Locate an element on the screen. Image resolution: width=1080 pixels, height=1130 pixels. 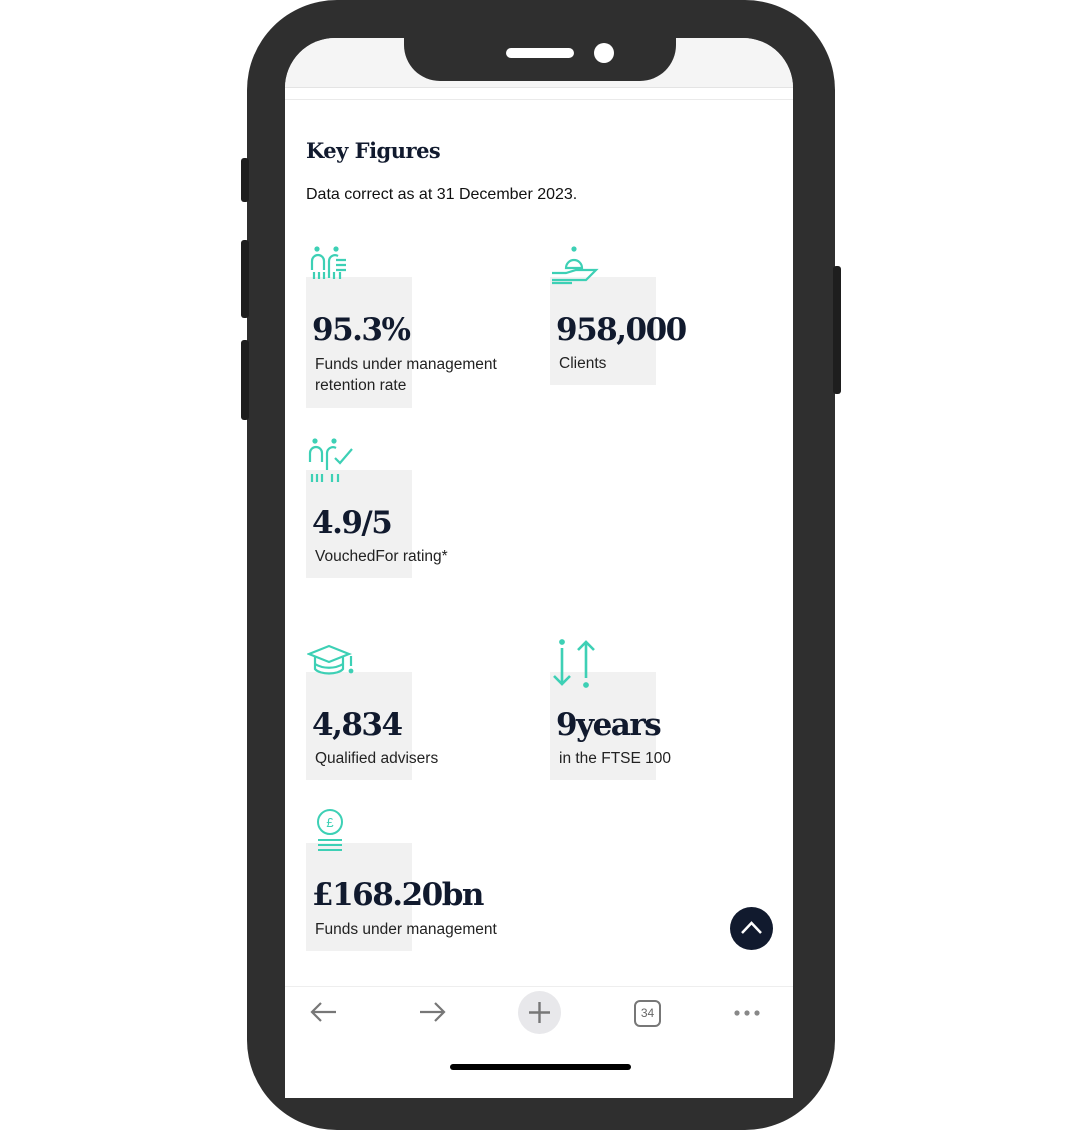
figure-value: 4,834 is located at coordinates (357, 725).